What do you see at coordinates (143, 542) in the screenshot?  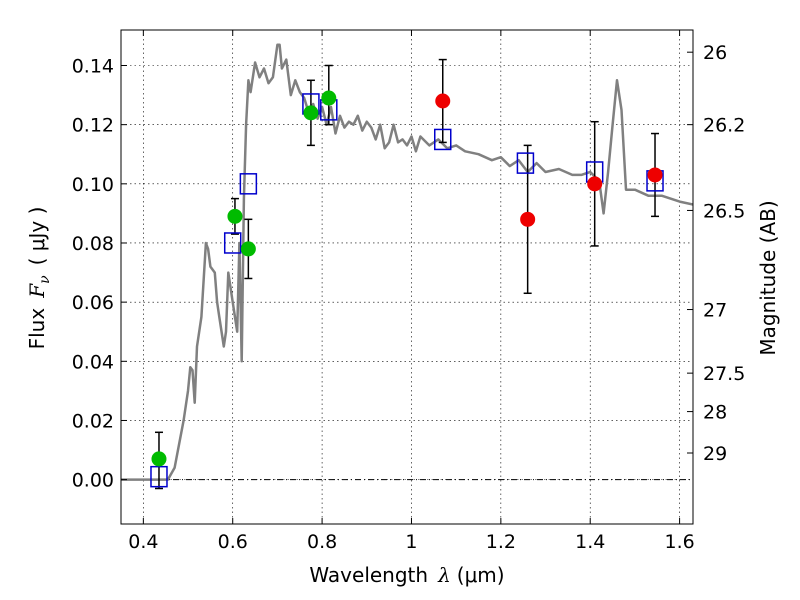 I see `x-tick-label: 0.4` at bounding box center [143, 542].